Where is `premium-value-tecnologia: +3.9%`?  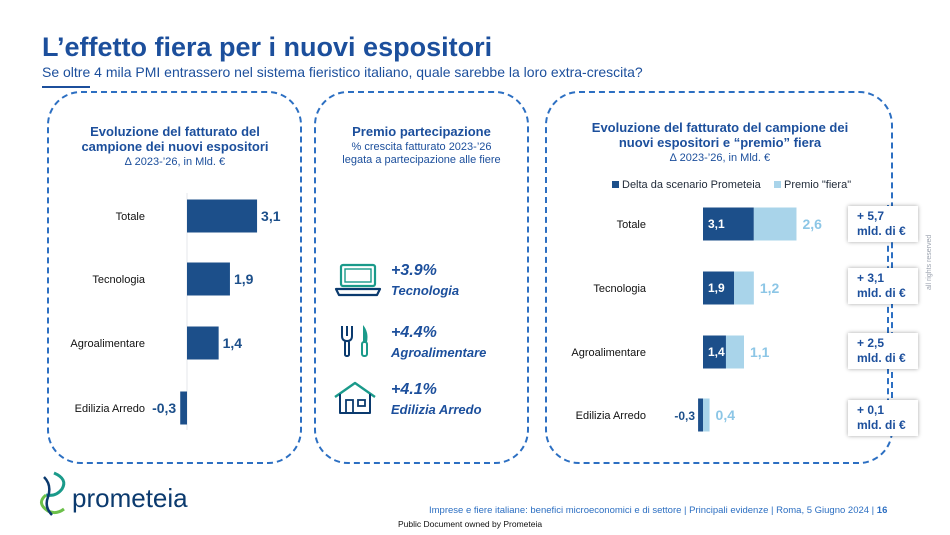 premium-value-tecnologia: +3.9% is located at coordinates (414, 270).